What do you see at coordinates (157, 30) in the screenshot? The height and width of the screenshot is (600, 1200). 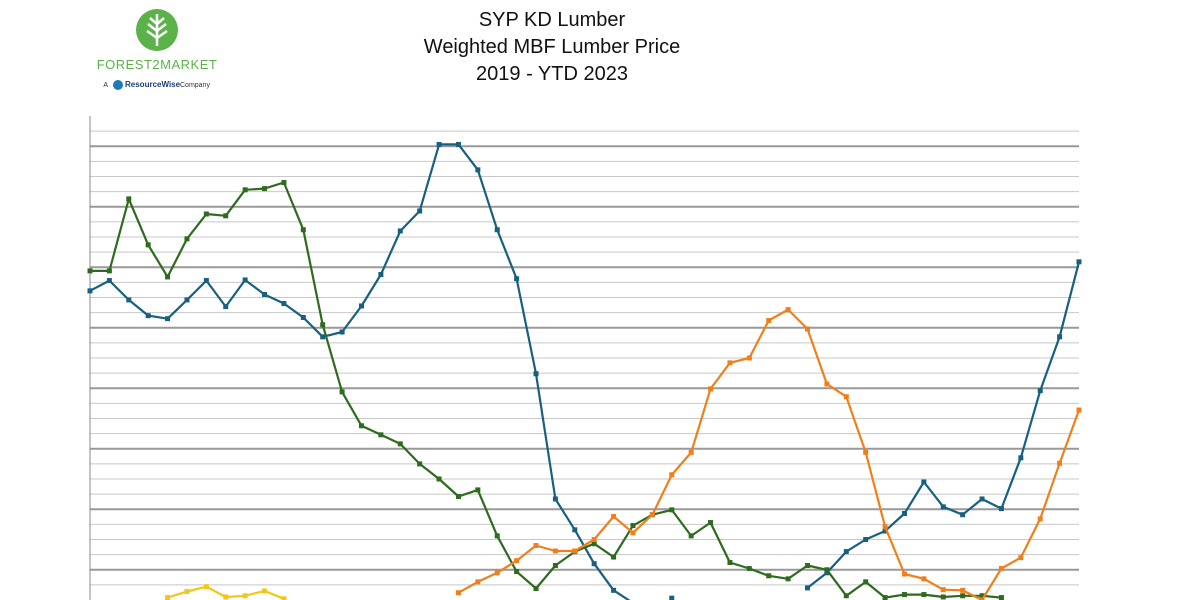 I see `logo-tree` at bounding box center [157, 30].